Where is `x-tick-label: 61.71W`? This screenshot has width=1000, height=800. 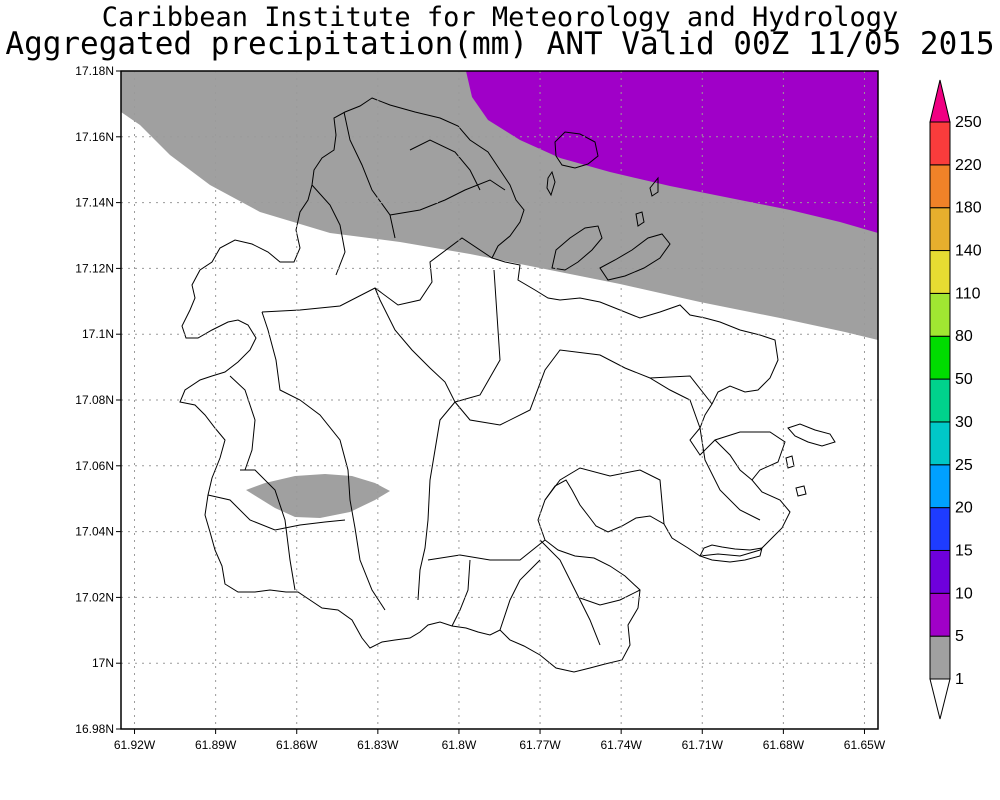
x-tick-label: 61.71W is located at coordinates (703, 745).